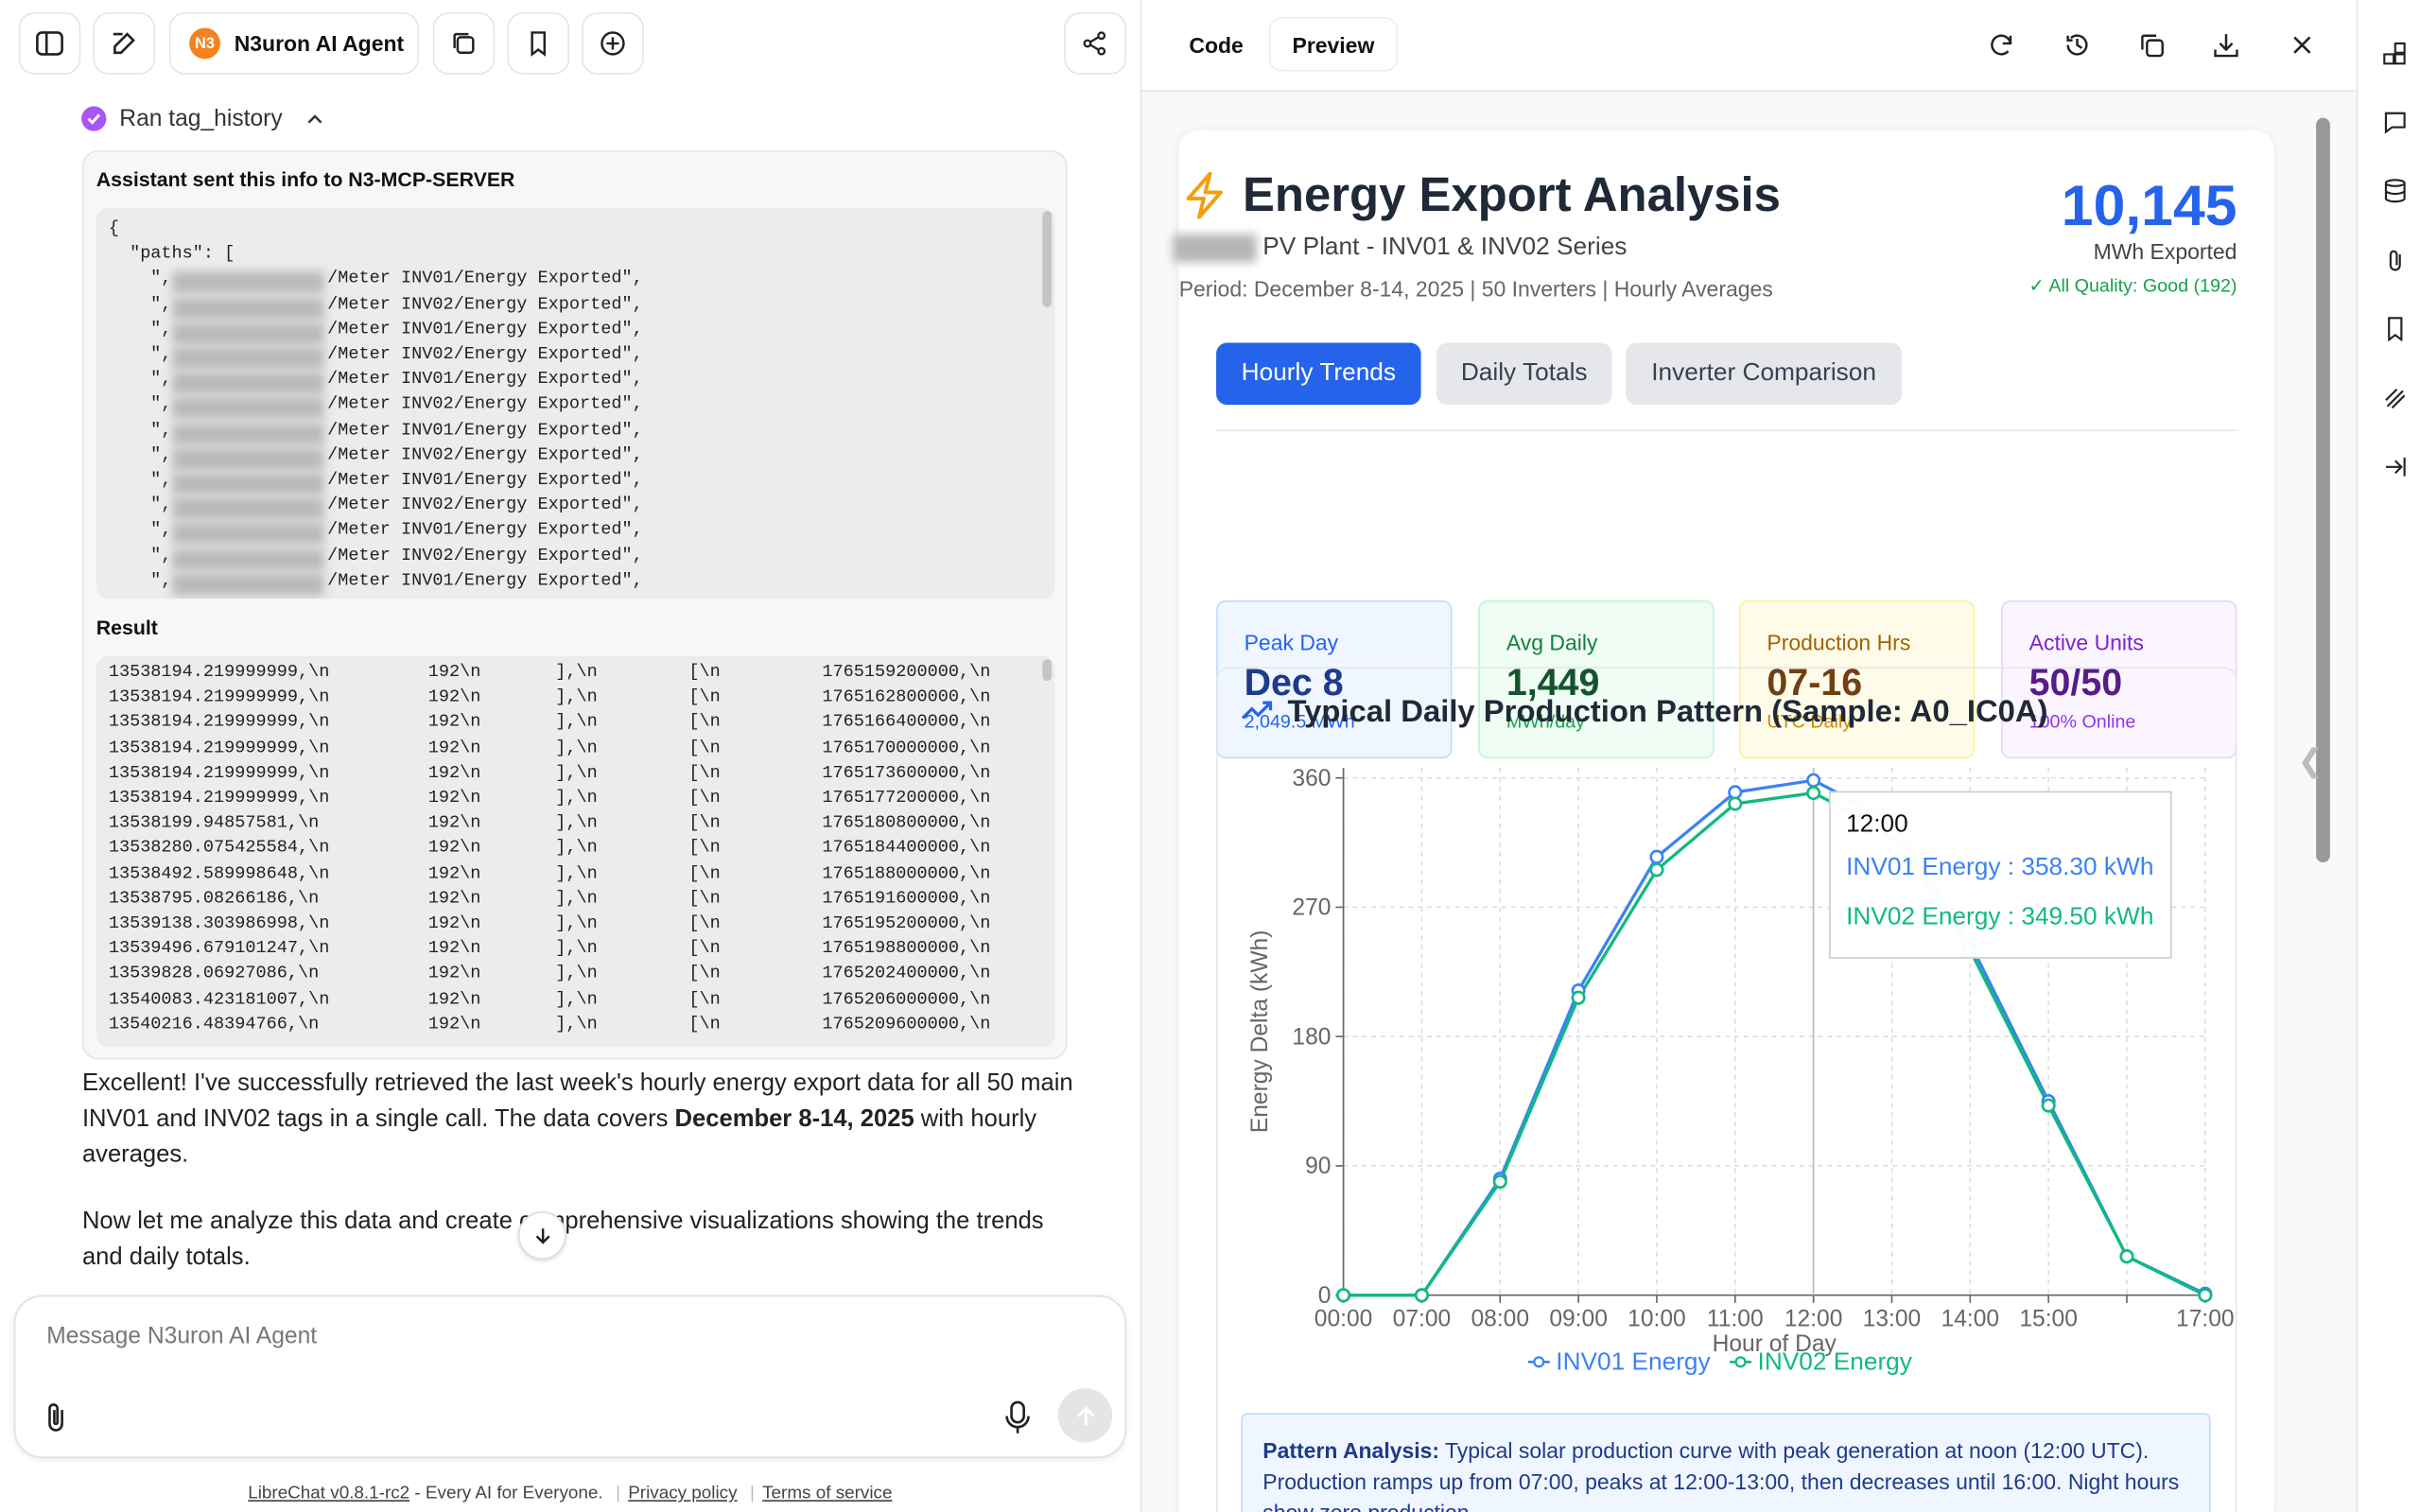 The width and height of the screenshot is (2420, 1512). Describe the element at coordinates (1524, 374) in the screenshot. I see `tab: Daily Totals` at that location.